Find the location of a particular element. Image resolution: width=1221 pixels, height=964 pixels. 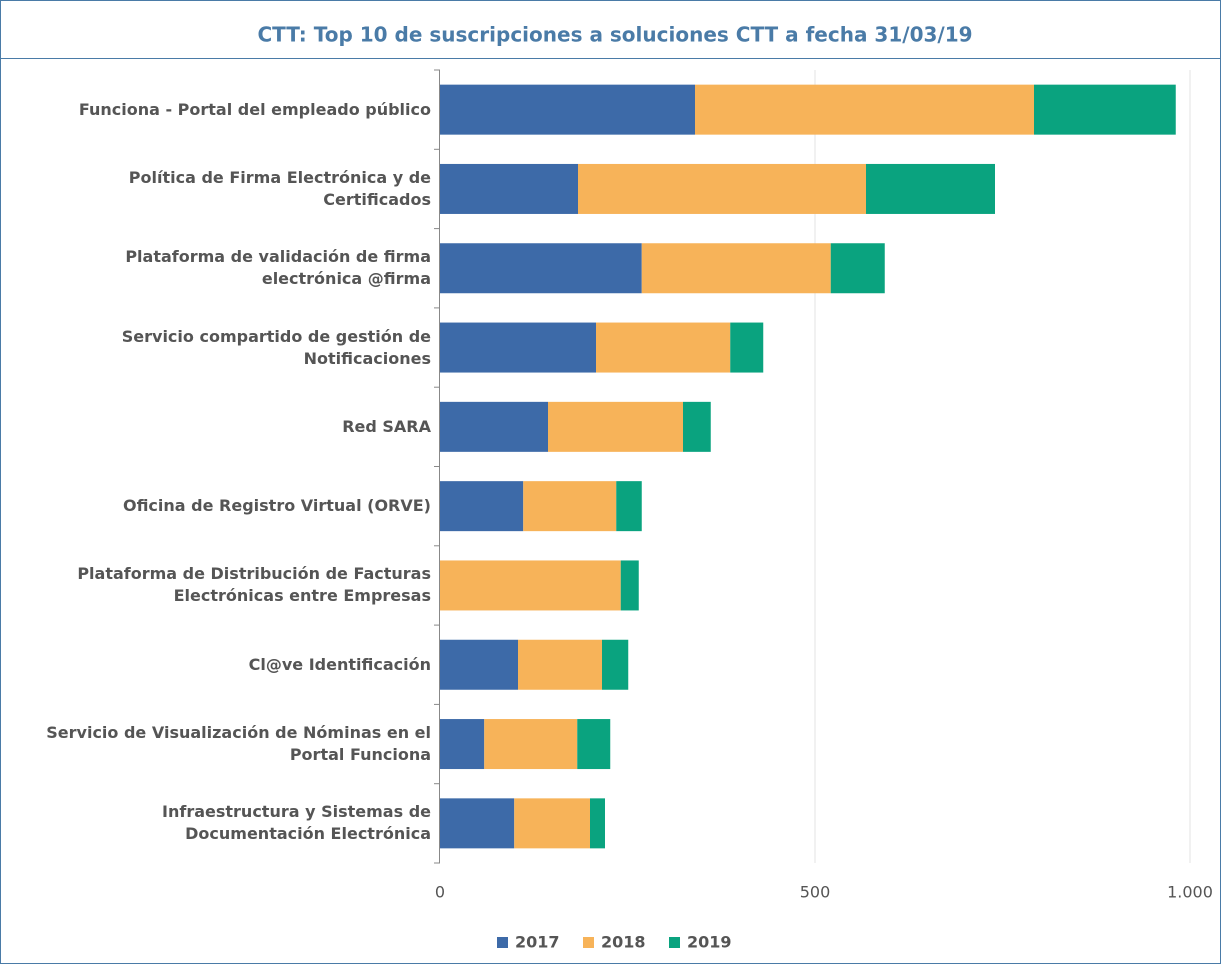

x-tick-label: 0 is located at coordinates (440, 892).